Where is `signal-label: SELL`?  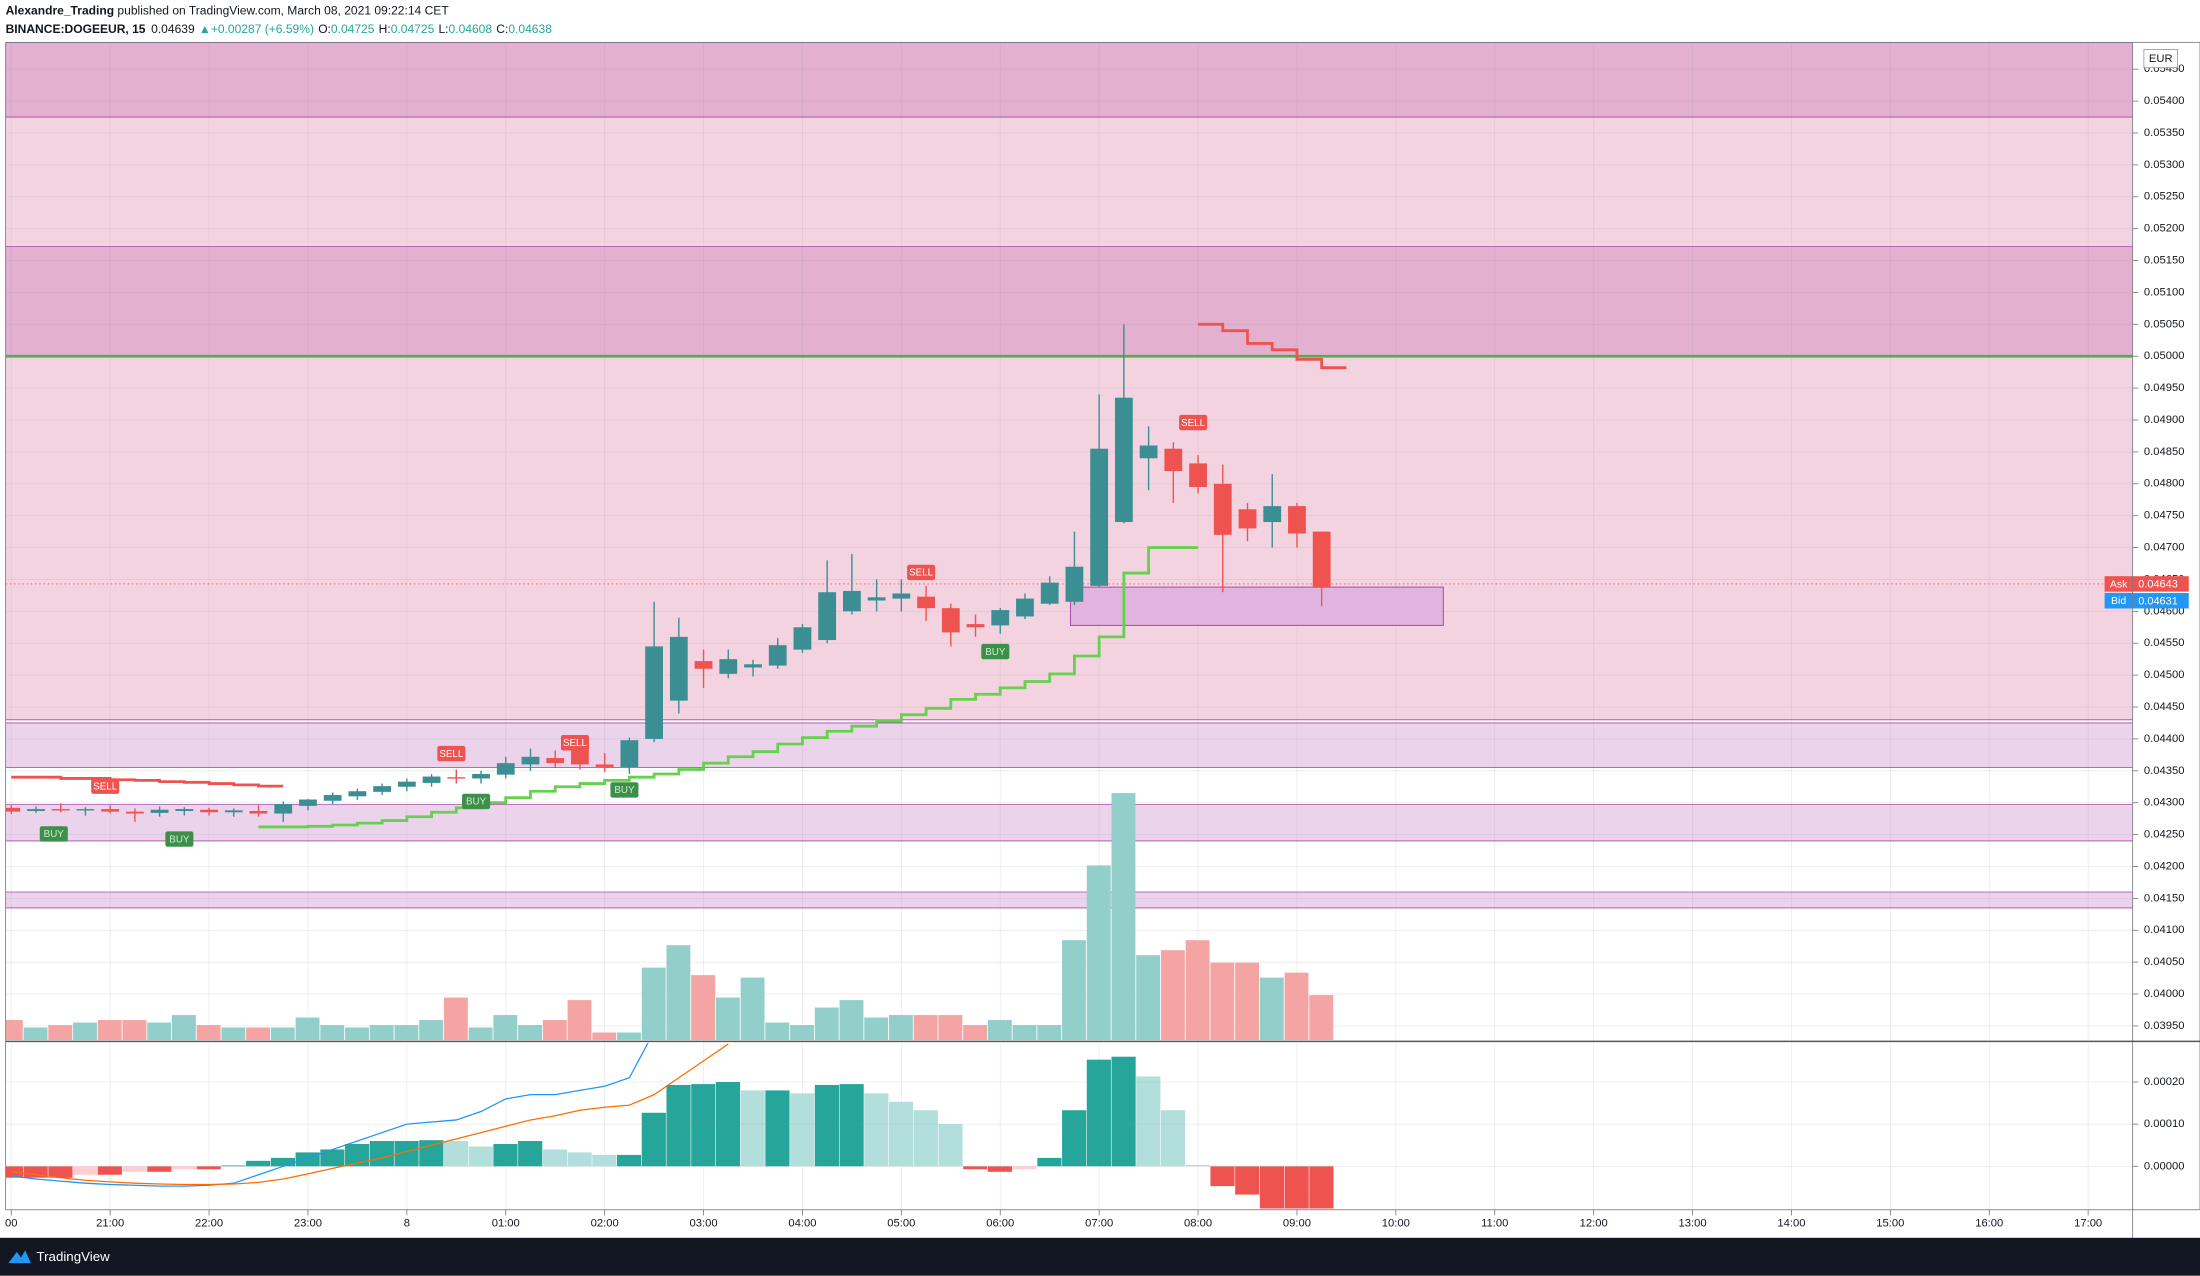 signal-label: SELL is located at coordinates (105, 786).